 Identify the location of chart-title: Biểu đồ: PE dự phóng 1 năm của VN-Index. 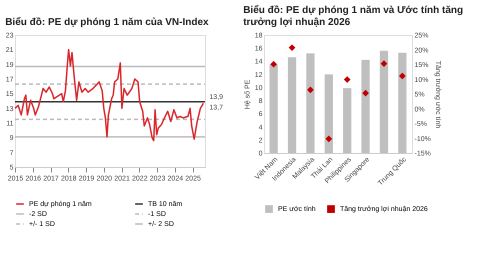
(107, 22).